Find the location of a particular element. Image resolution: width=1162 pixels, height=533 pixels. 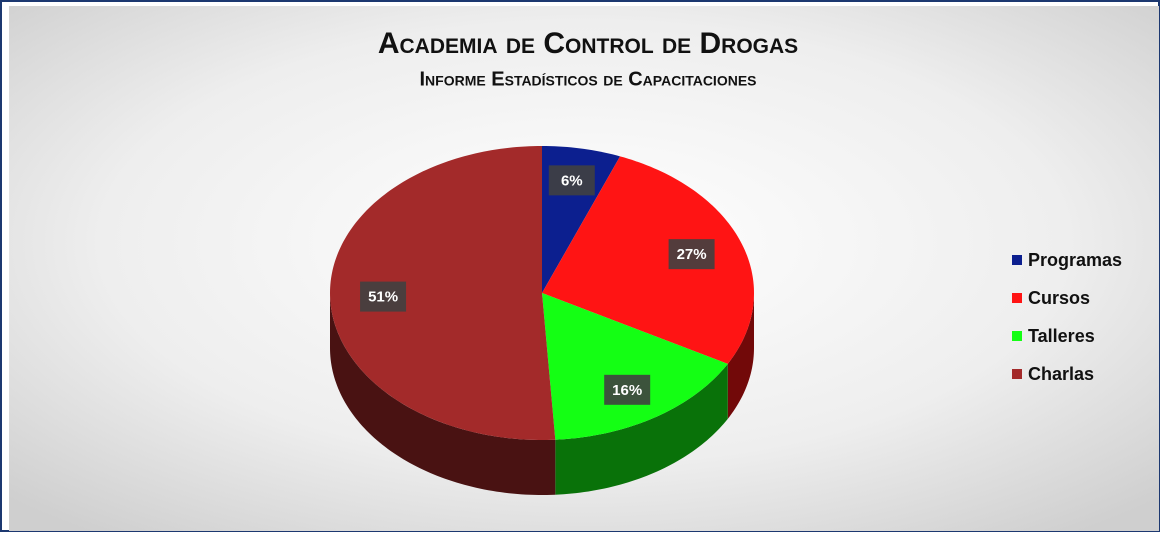

data-label: 6% is located at coordinates (571, 180).